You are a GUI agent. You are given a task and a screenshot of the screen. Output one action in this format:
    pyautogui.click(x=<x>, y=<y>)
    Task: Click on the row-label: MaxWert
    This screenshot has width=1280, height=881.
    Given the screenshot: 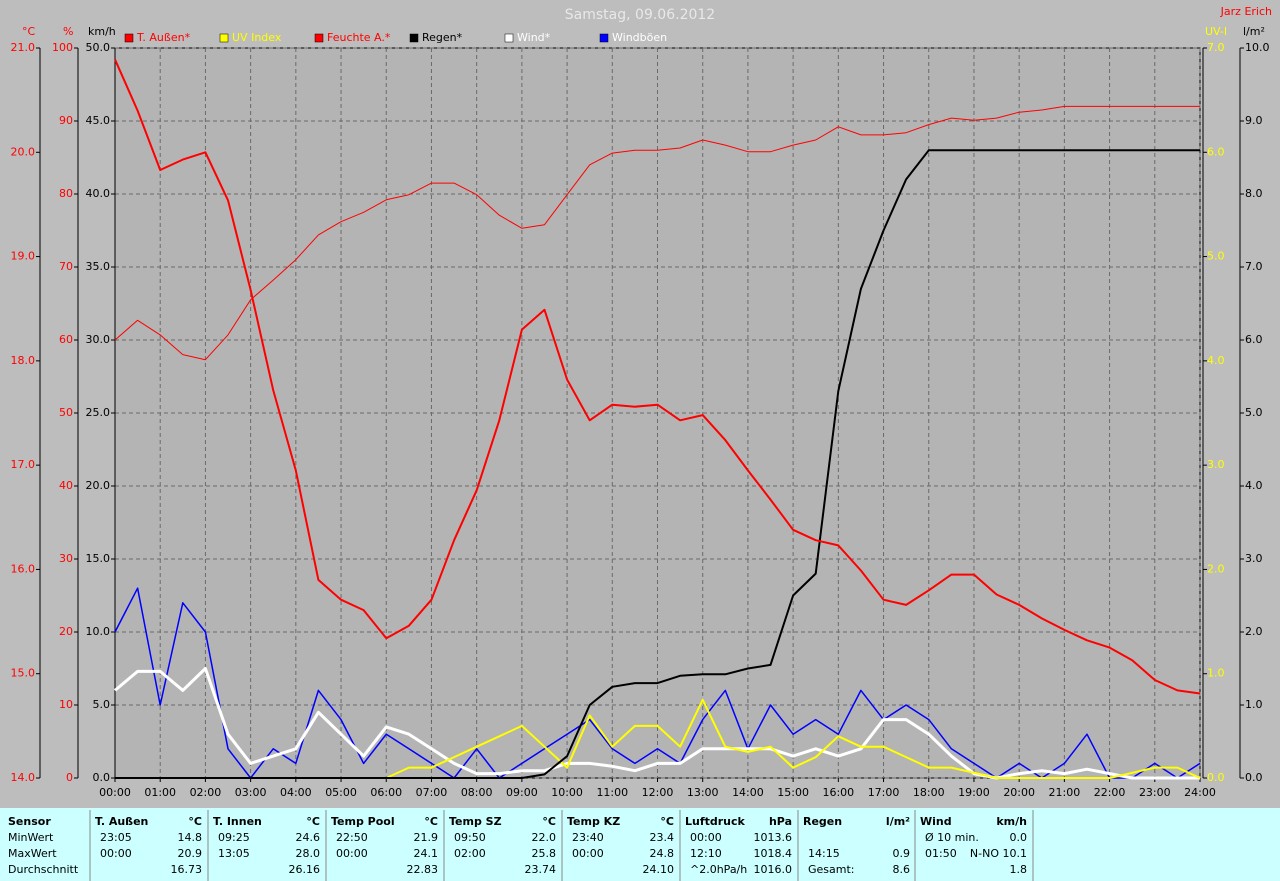 What is the action you would take?
    pyautogui.click(x=32, y=853)
    